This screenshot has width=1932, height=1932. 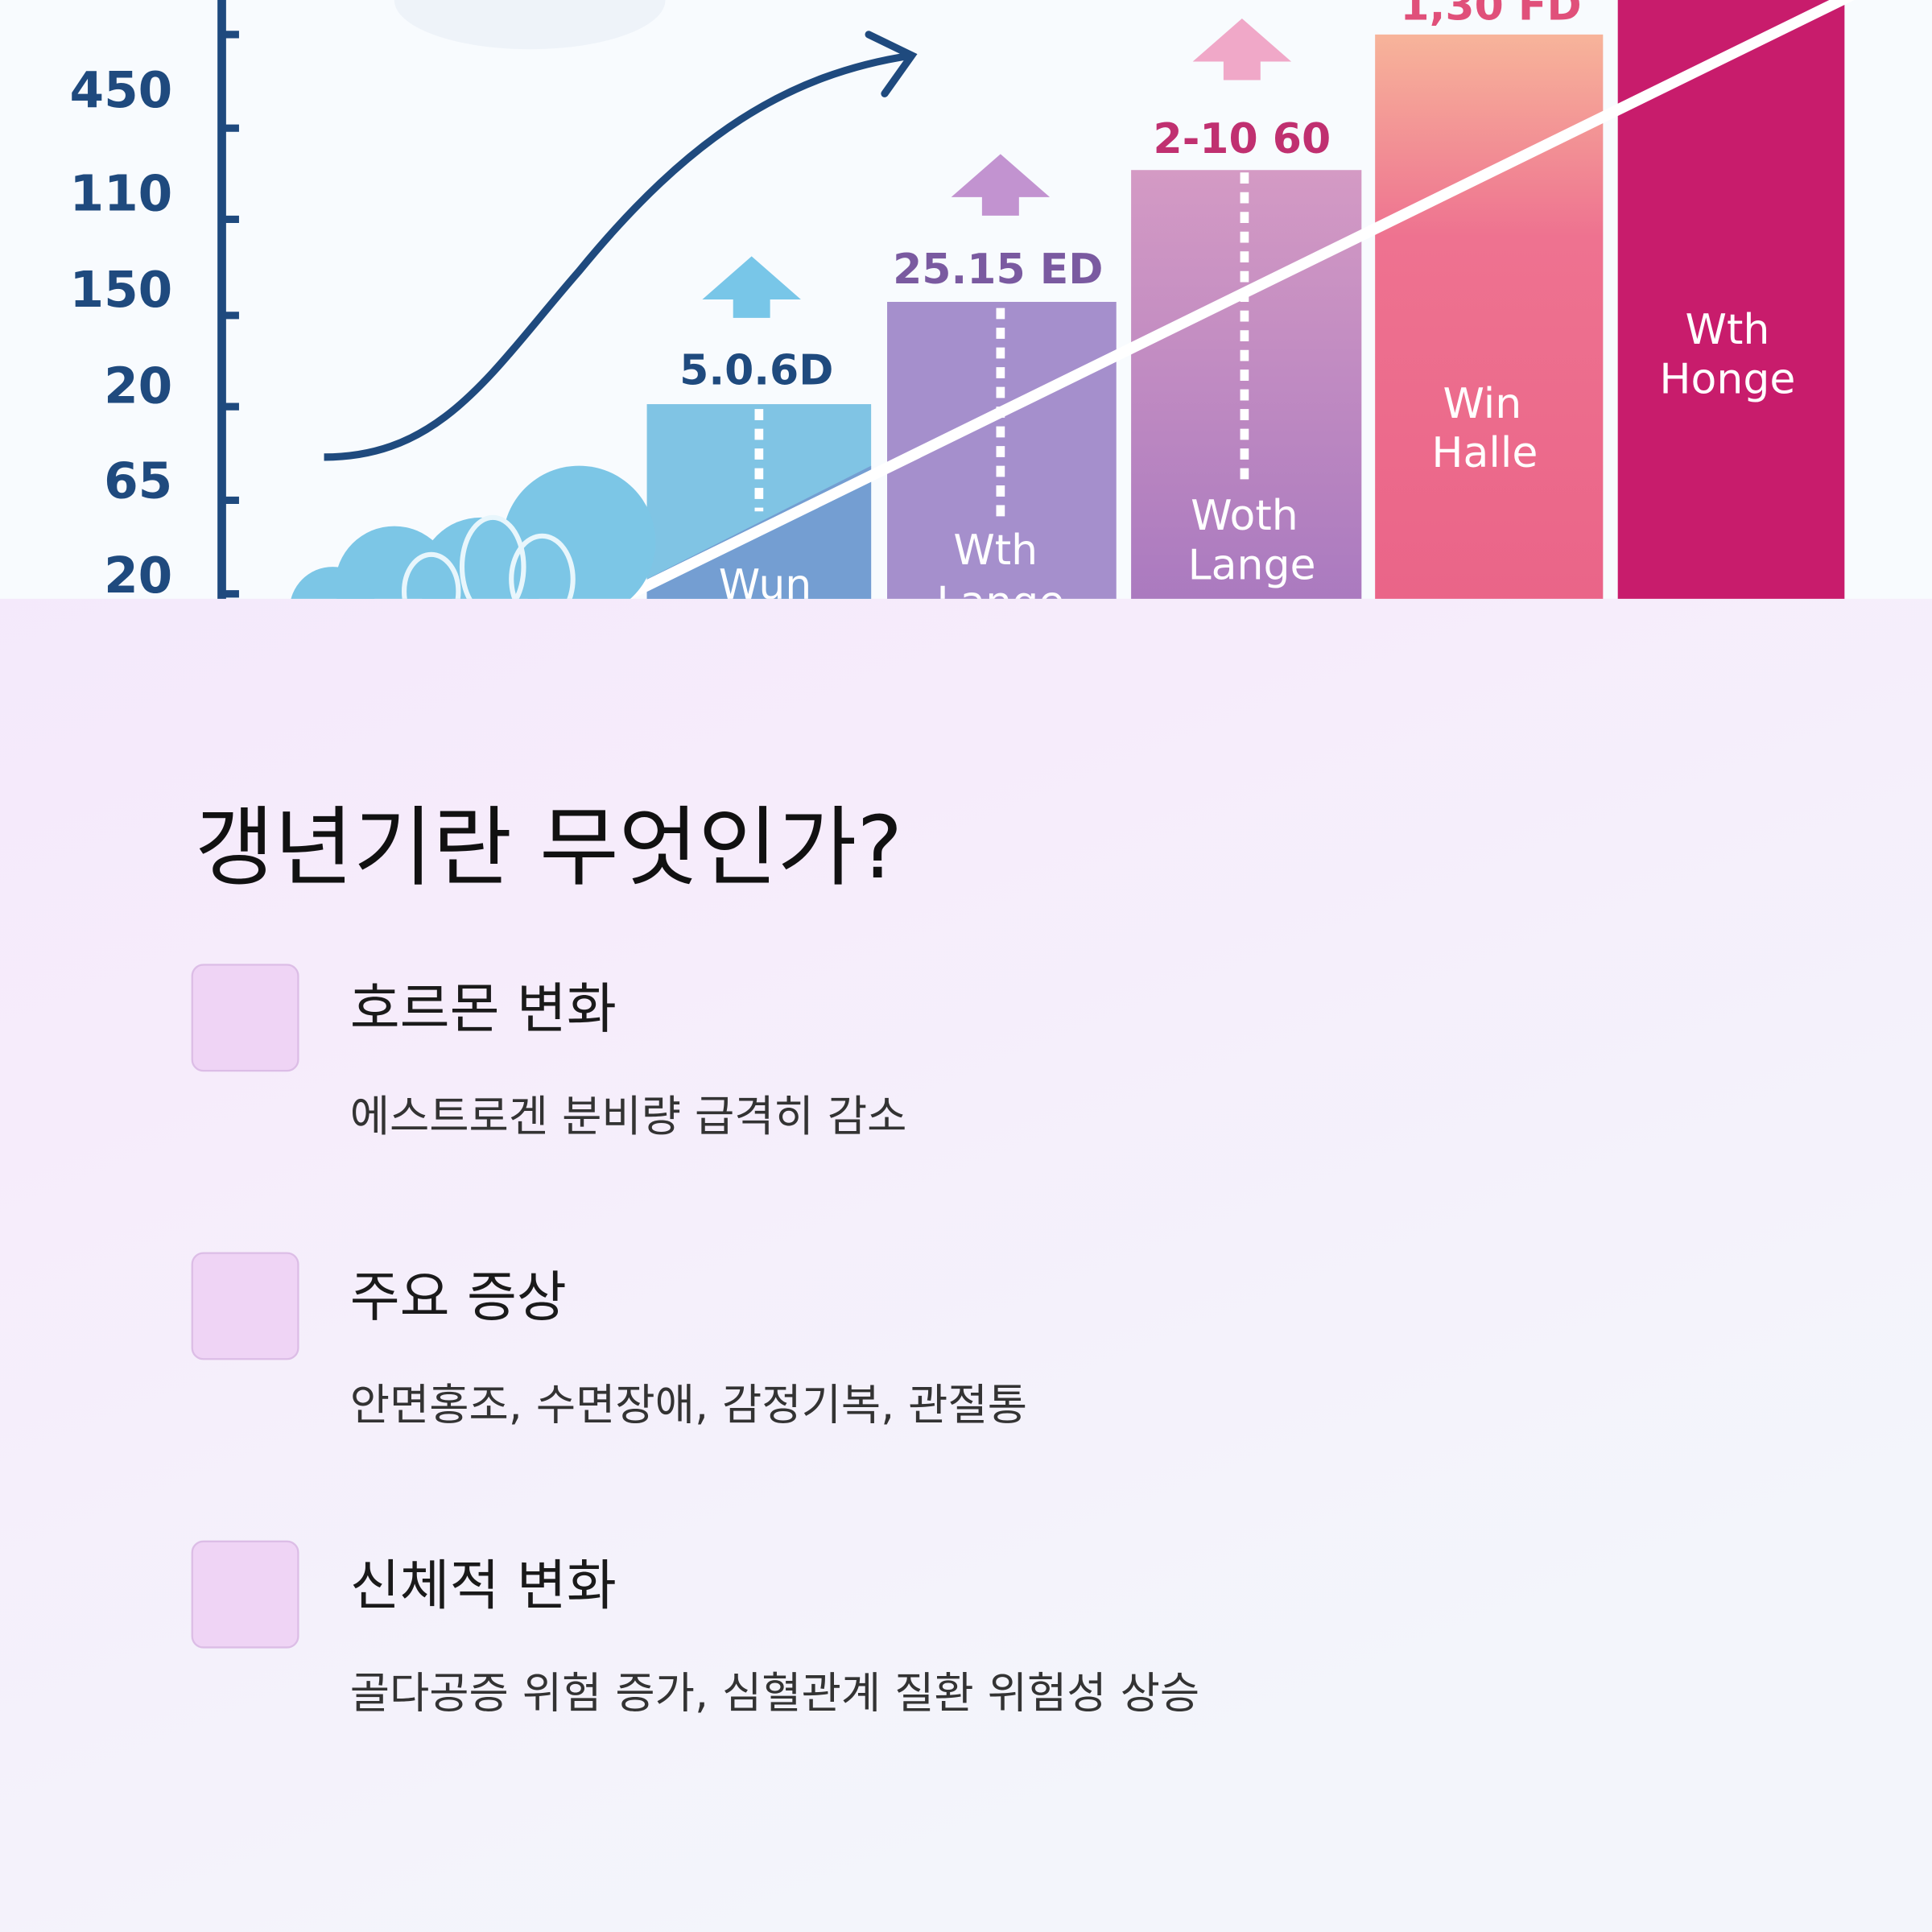 I want to click on item-heading: 호르몬 변화, so click(x=483, y=1009).